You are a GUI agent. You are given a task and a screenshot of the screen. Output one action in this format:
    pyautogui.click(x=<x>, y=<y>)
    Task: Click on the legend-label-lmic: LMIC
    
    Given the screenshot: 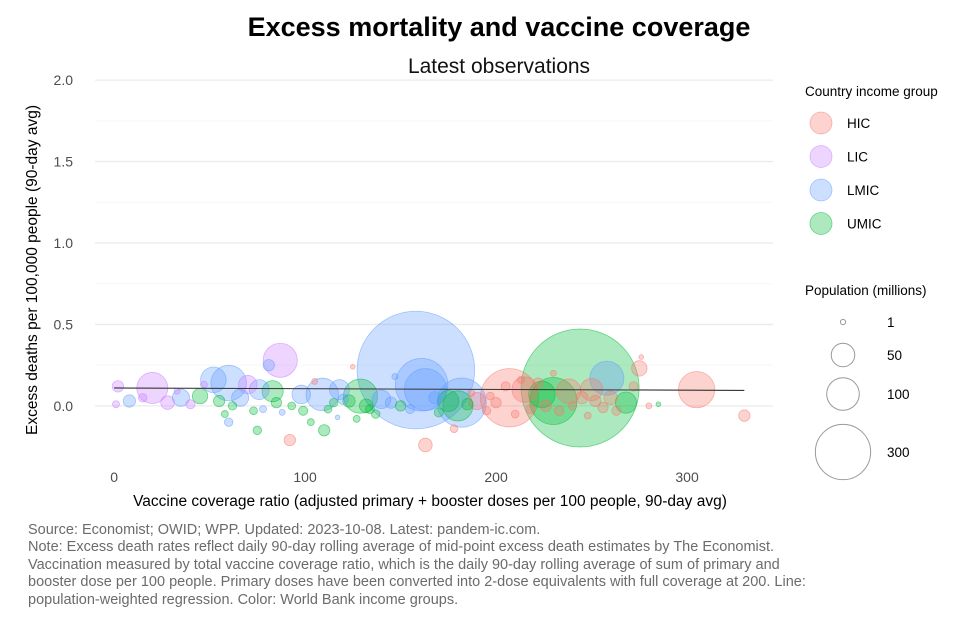 What is the action you would take?
    pyautogui.click(x=863, y=190)
    